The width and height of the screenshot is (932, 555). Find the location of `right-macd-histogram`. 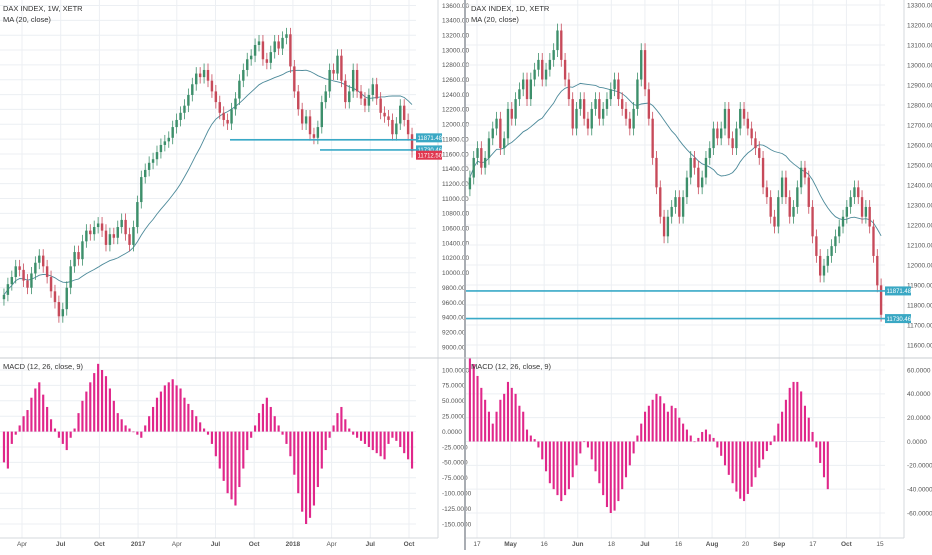

right-macd-histogram is located at coordinates (648, 435).